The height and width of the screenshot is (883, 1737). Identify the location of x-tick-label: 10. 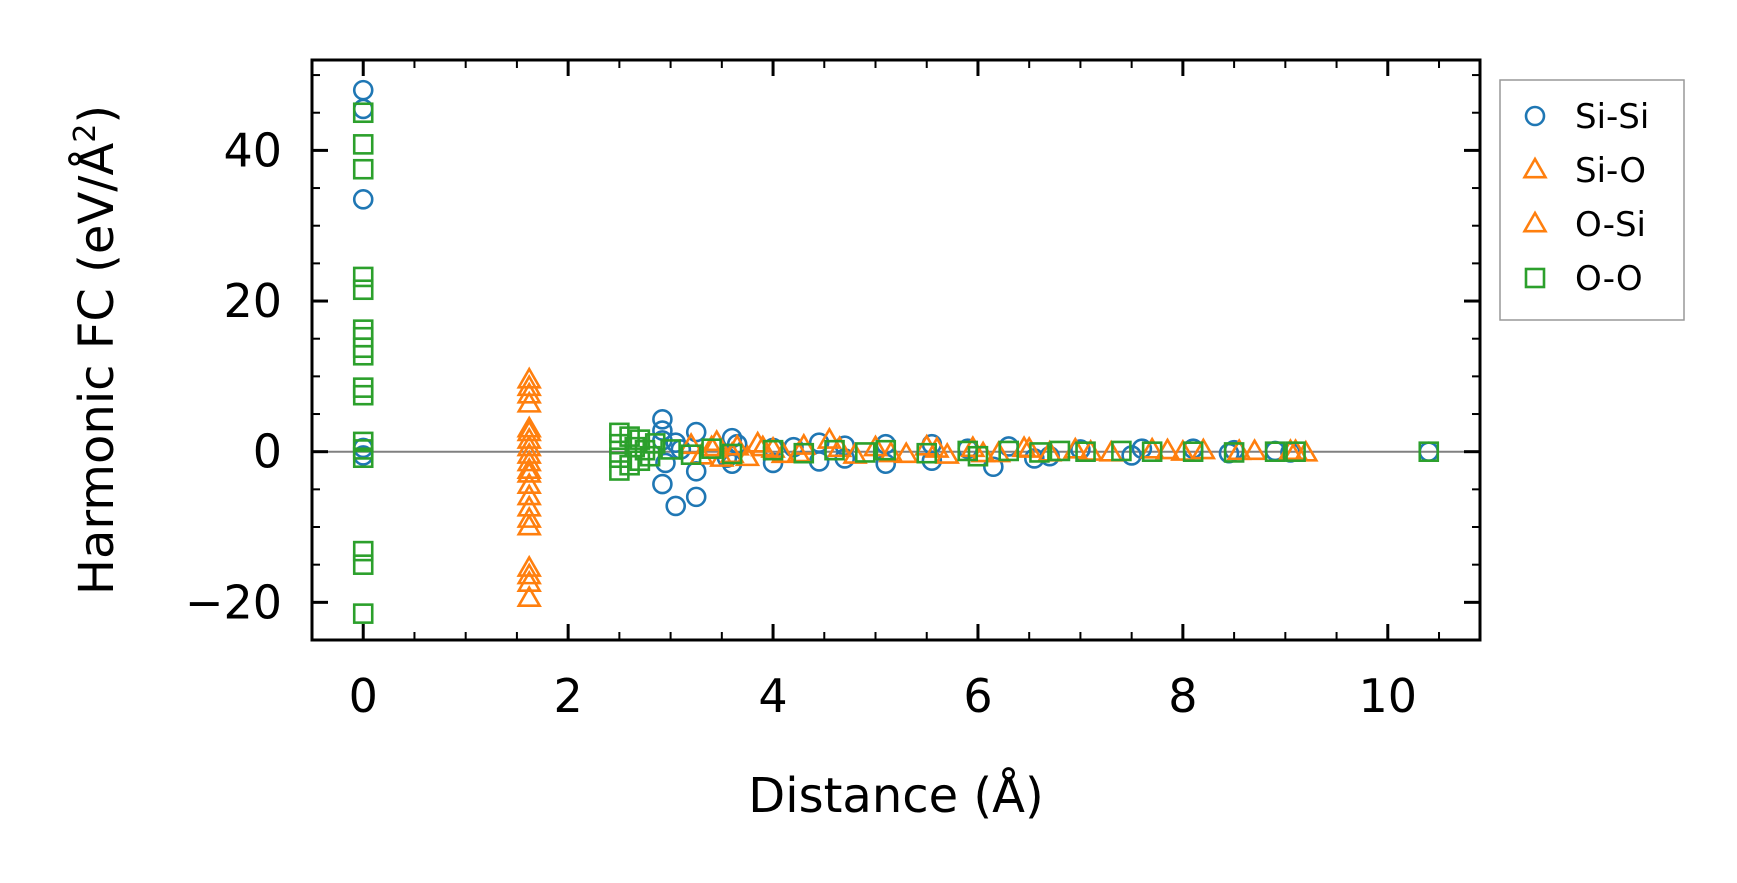
(1388, 696).